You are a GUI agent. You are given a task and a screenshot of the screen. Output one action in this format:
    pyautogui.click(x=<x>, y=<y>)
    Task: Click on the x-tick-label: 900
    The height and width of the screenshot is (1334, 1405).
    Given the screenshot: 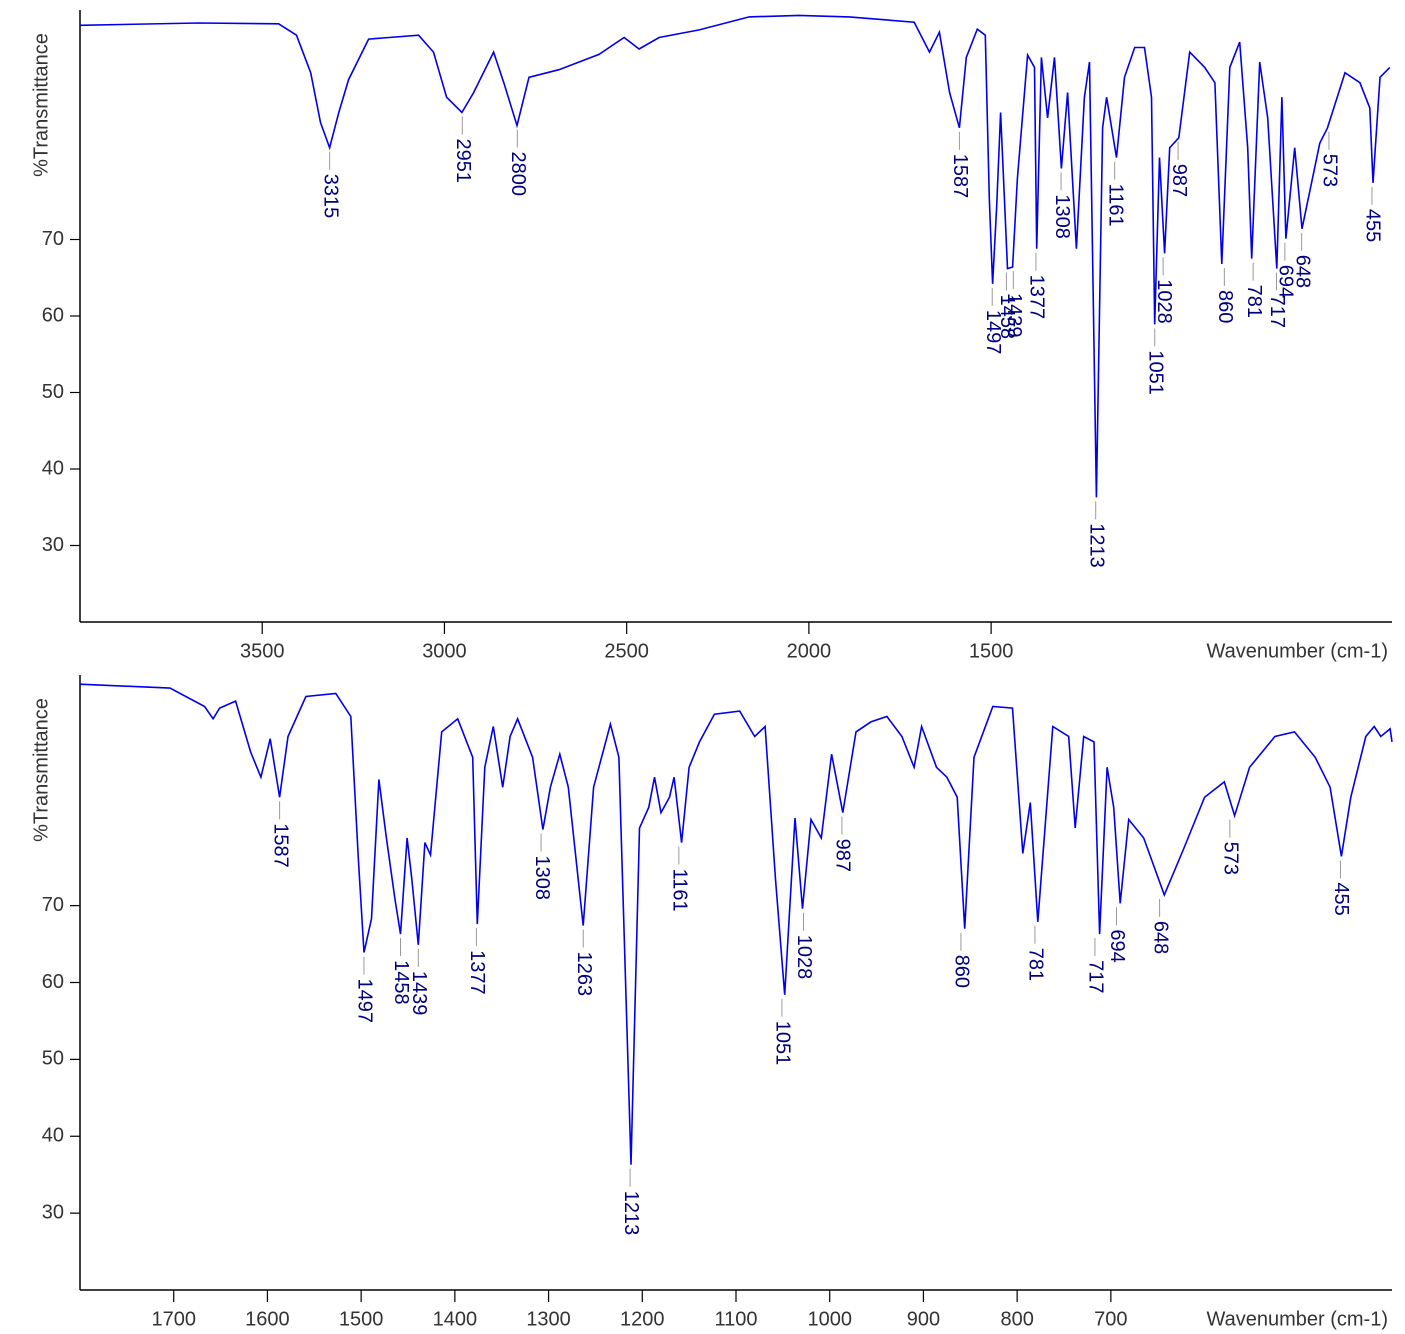 What is the action you would take?
    pyautogui.click(x=923, y=1319)
    